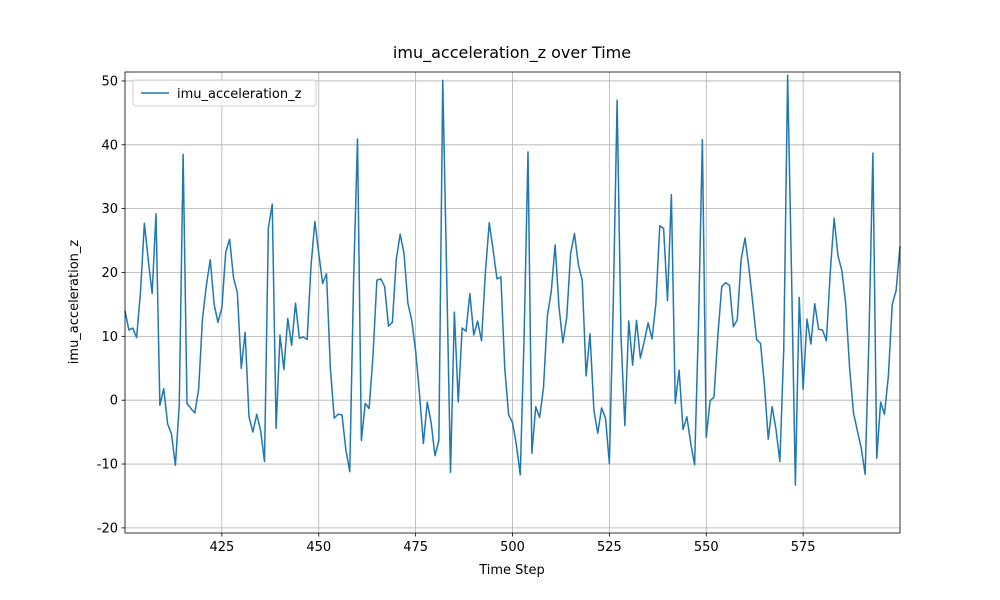 Image resolution: width=1000 pixels, height=600 pixels. Describe the element at coordinates (107, 528) in the screenshot. I see `y-tick-label: -20` at that location.